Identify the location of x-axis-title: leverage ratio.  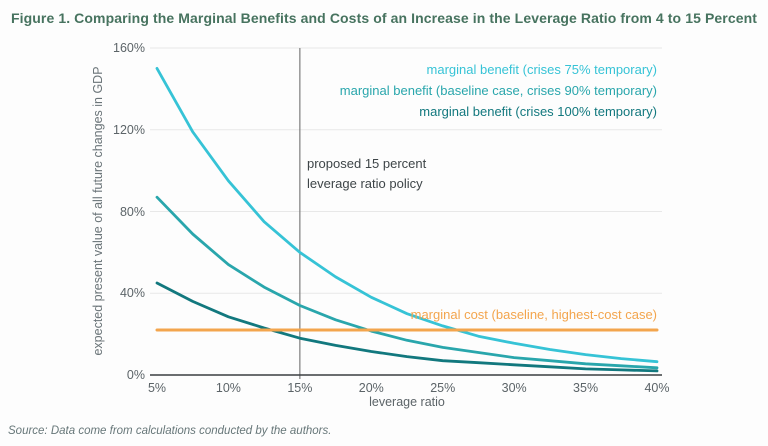
(407, 402).